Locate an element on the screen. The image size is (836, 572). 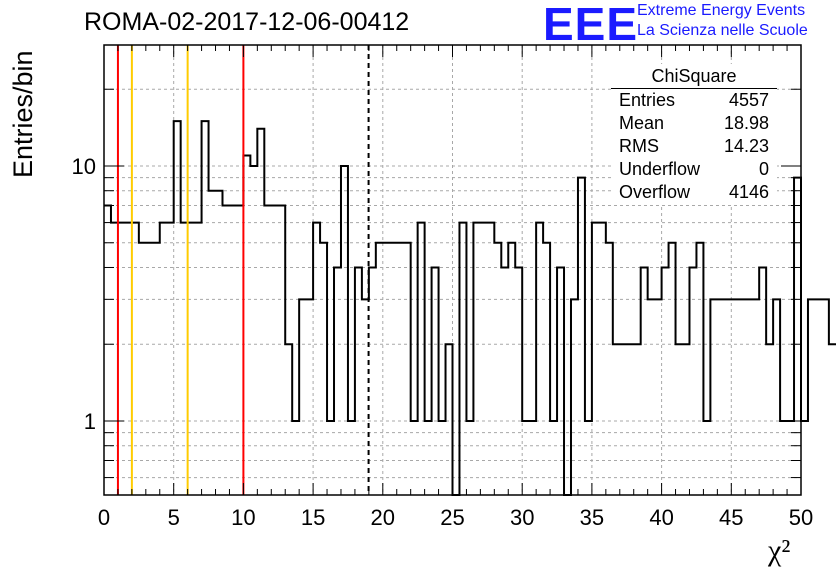
stats-label: Entries is located at coordinates (647, 100).